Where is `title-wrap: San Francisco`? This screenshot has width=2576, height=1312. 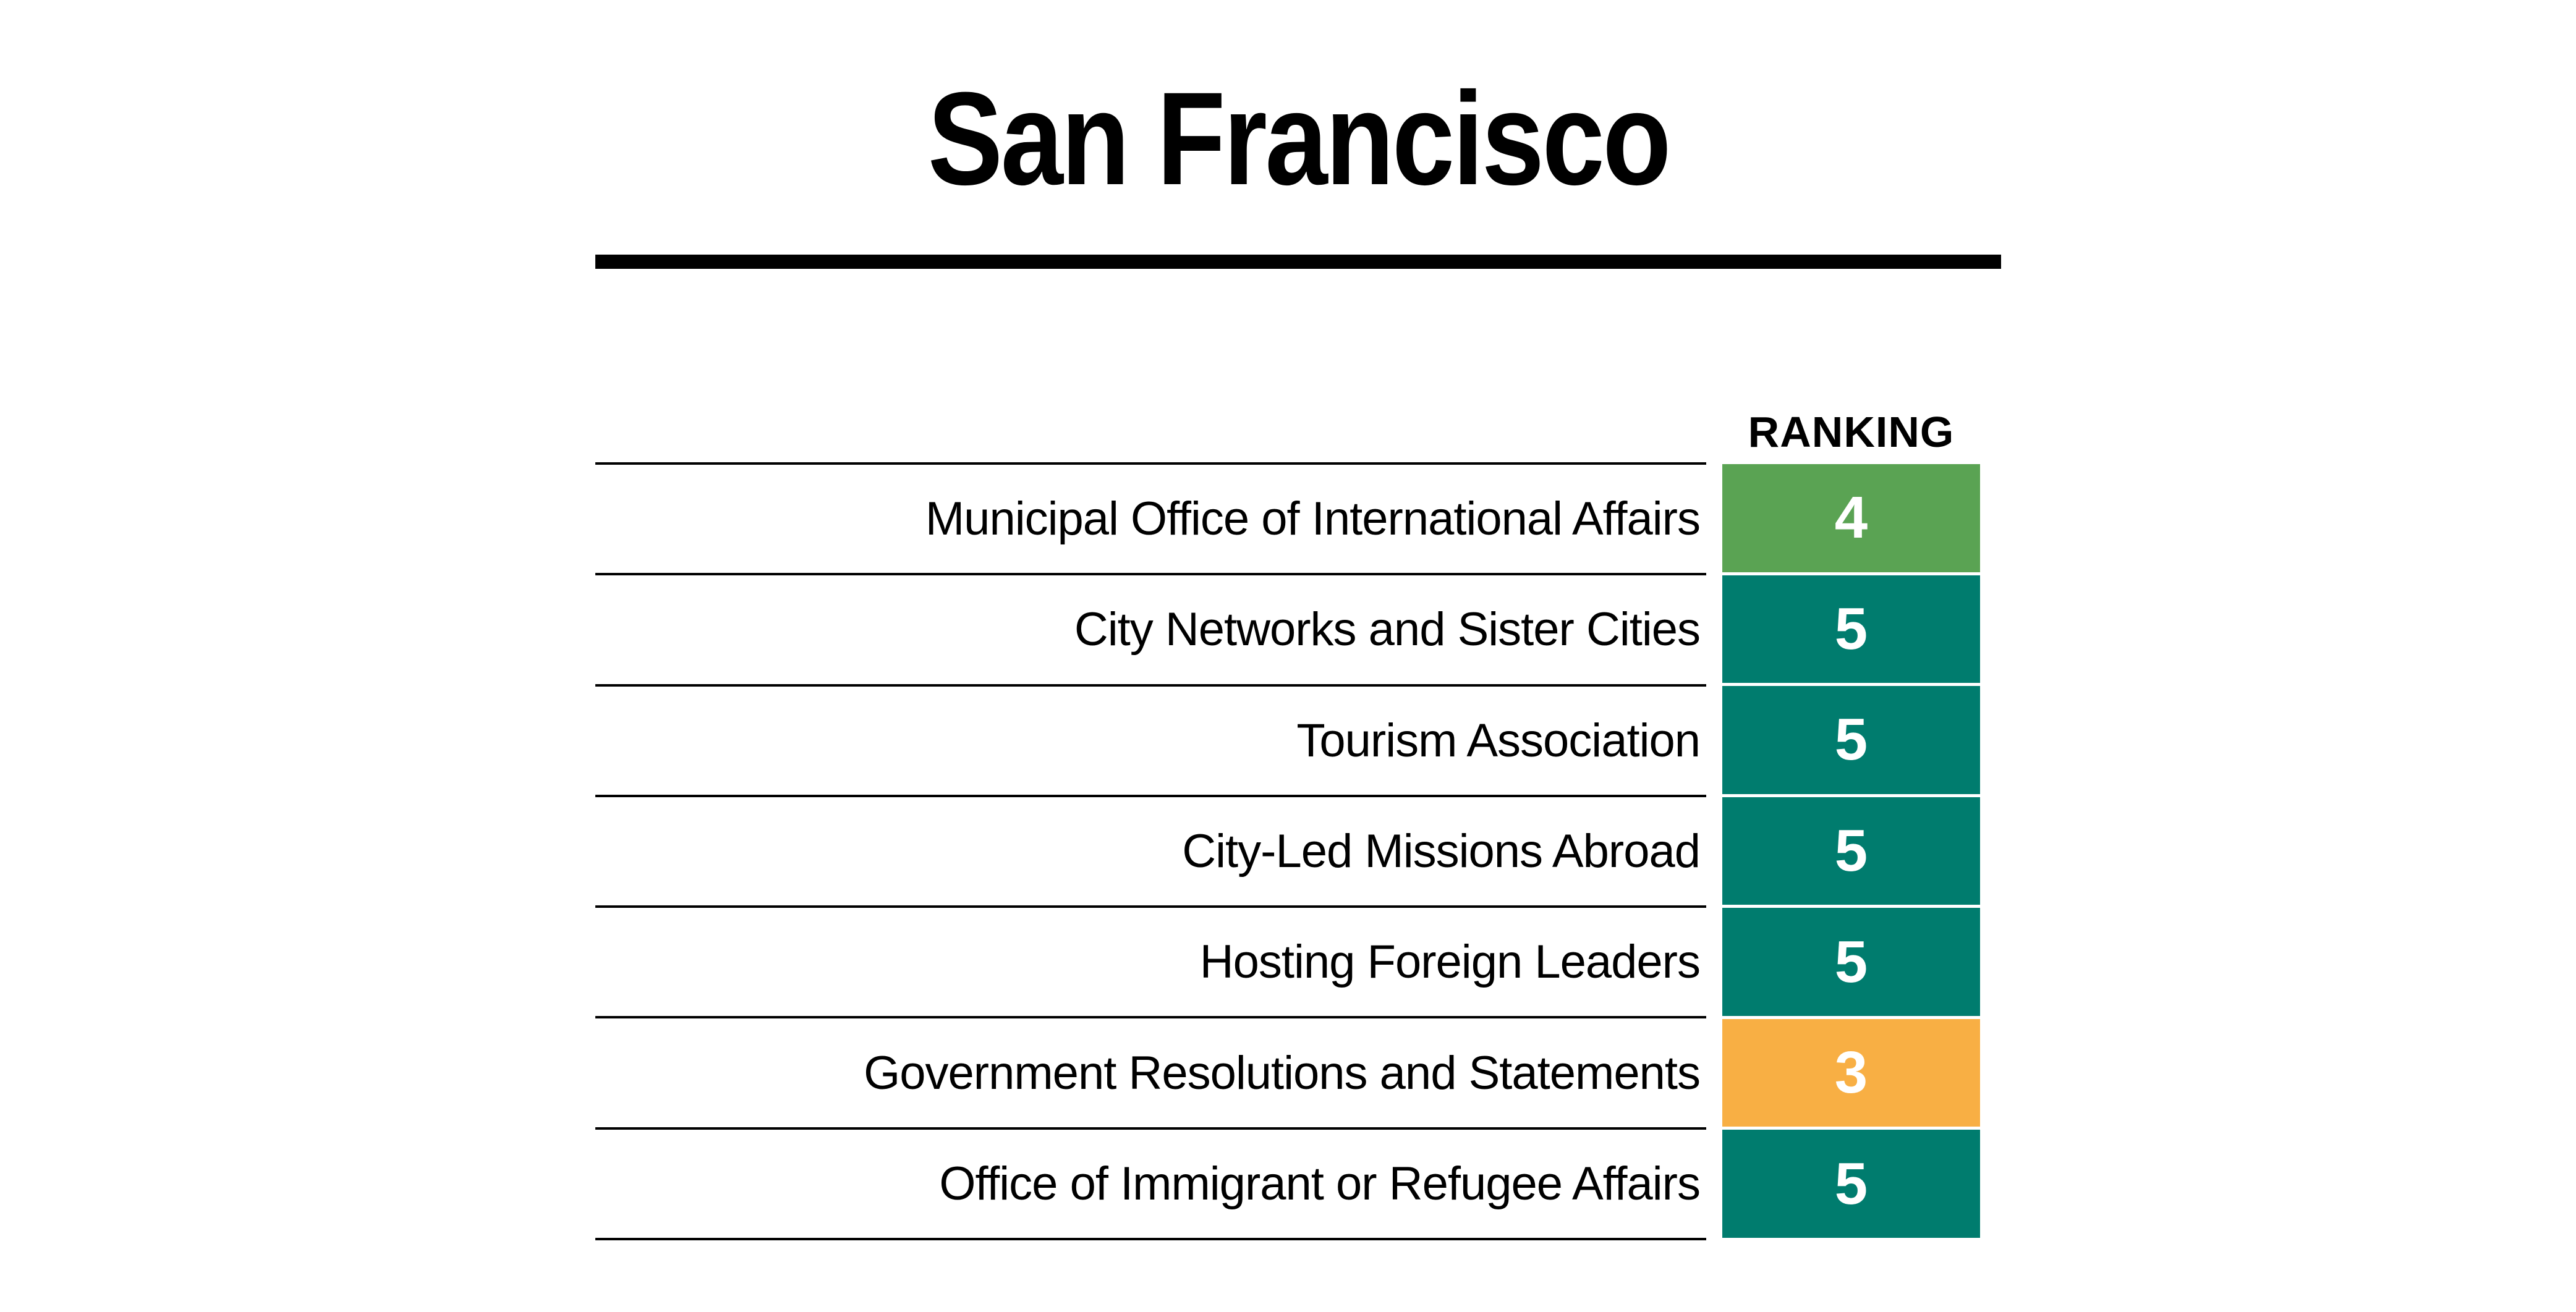
title-wrap: San Francisco is located at coordinates (1298, 139).